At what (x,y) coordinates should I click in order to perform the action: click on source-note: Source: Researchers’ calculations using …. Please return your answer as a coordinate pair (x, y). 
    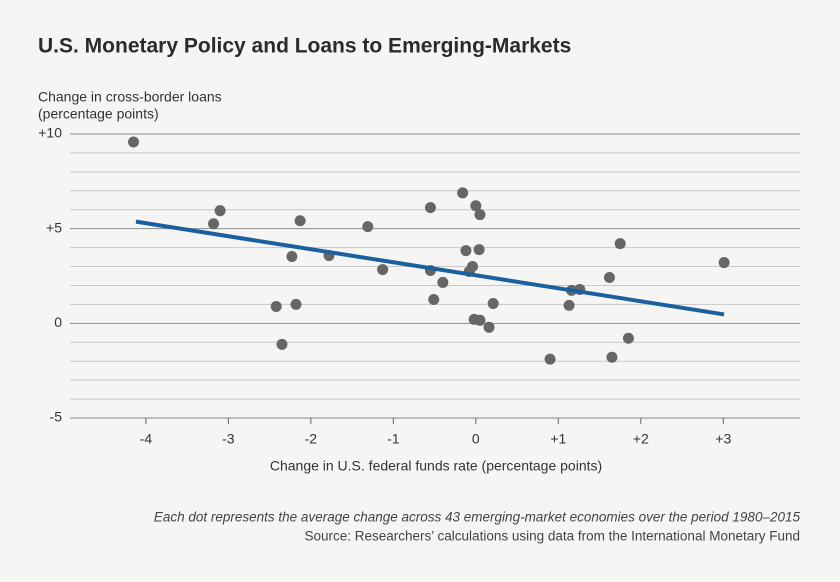
    Looking at the image, I should click on (552, 536).